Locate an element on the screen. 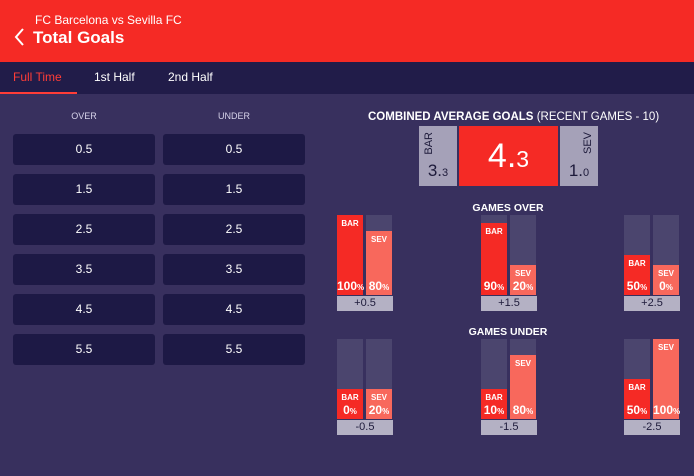 This screenshot has height=476, width=694. total-average-box: 4.3 is located at coordinates (508, 156).